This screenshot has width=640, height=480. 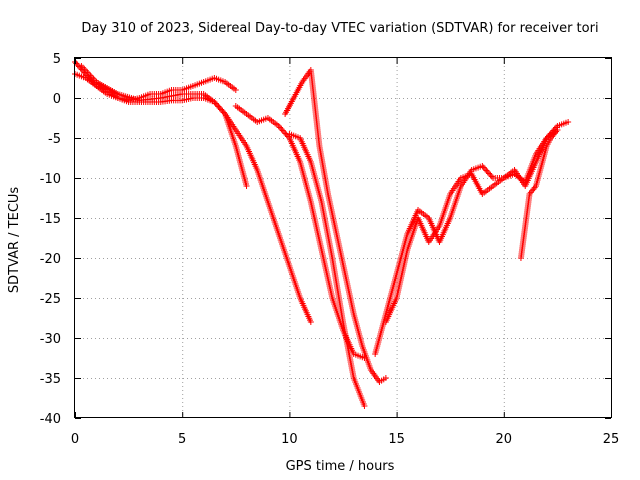 I want to click on x-tick-label-2: 10, so click(x=289, y=439).